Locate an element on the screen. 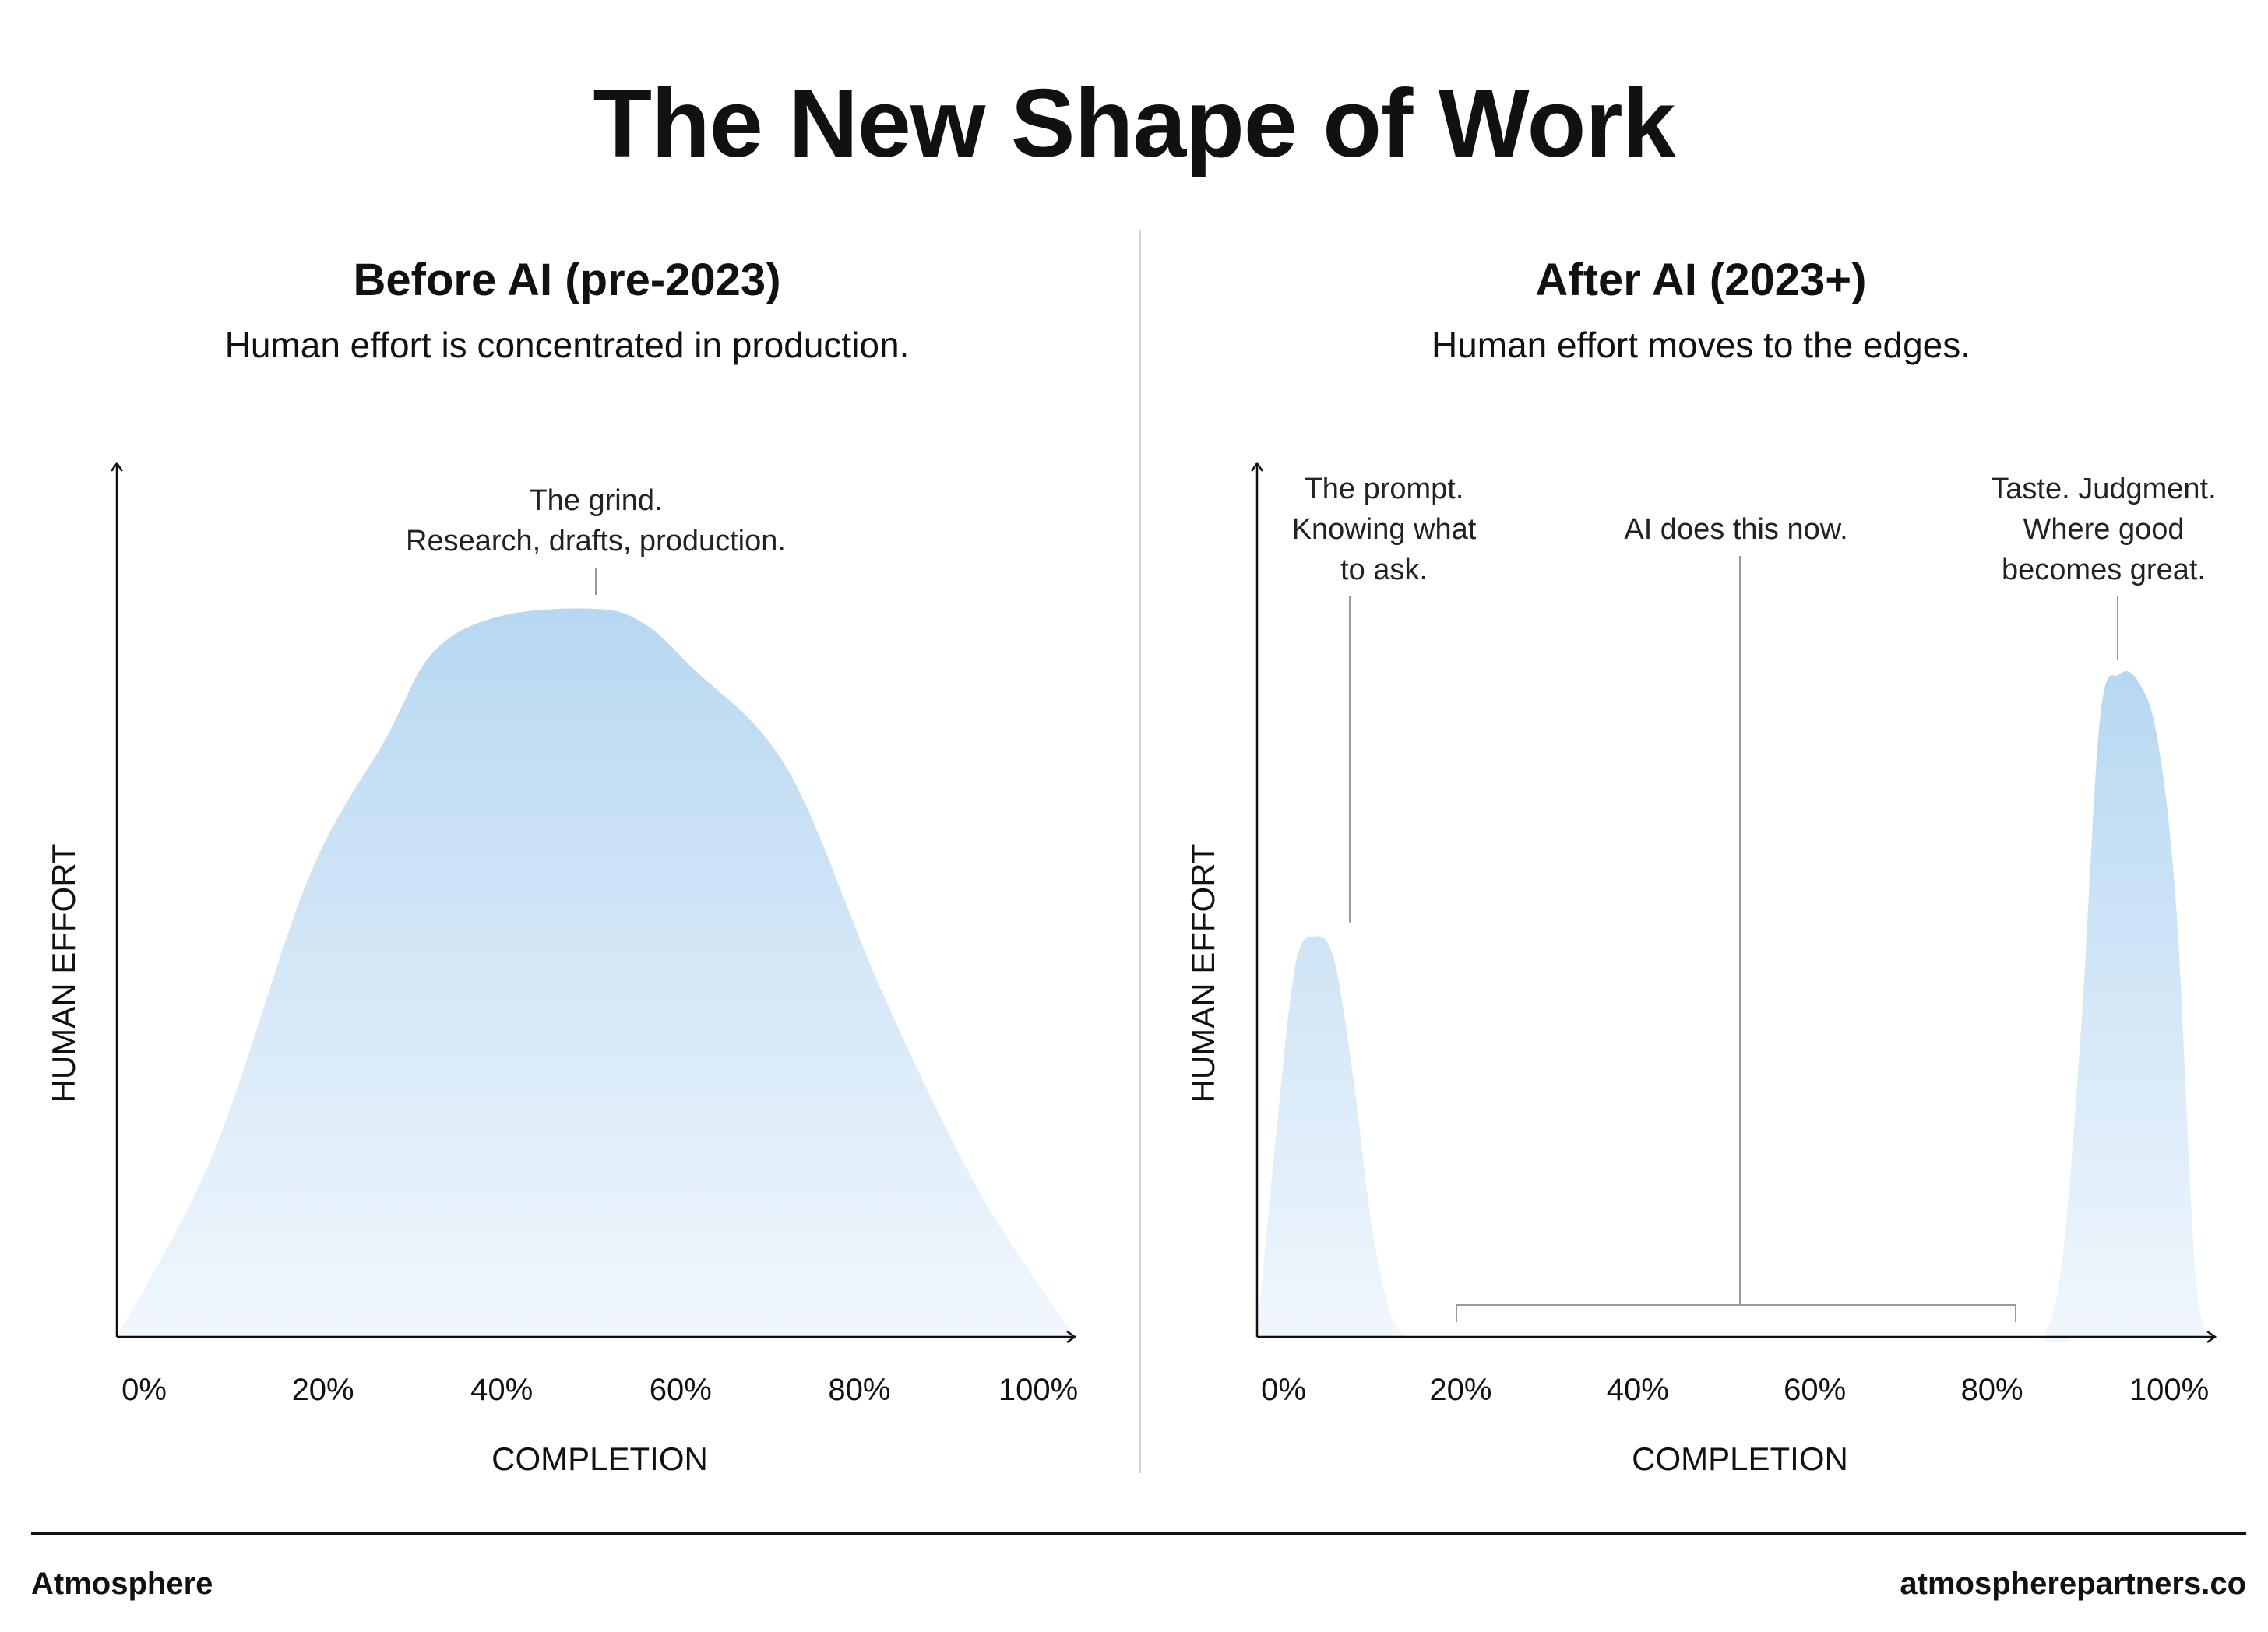 The height and width of the screenshot is (1632, 2268). after-panel-title: After AI (2023+) is located at coordinates (1701, 280).